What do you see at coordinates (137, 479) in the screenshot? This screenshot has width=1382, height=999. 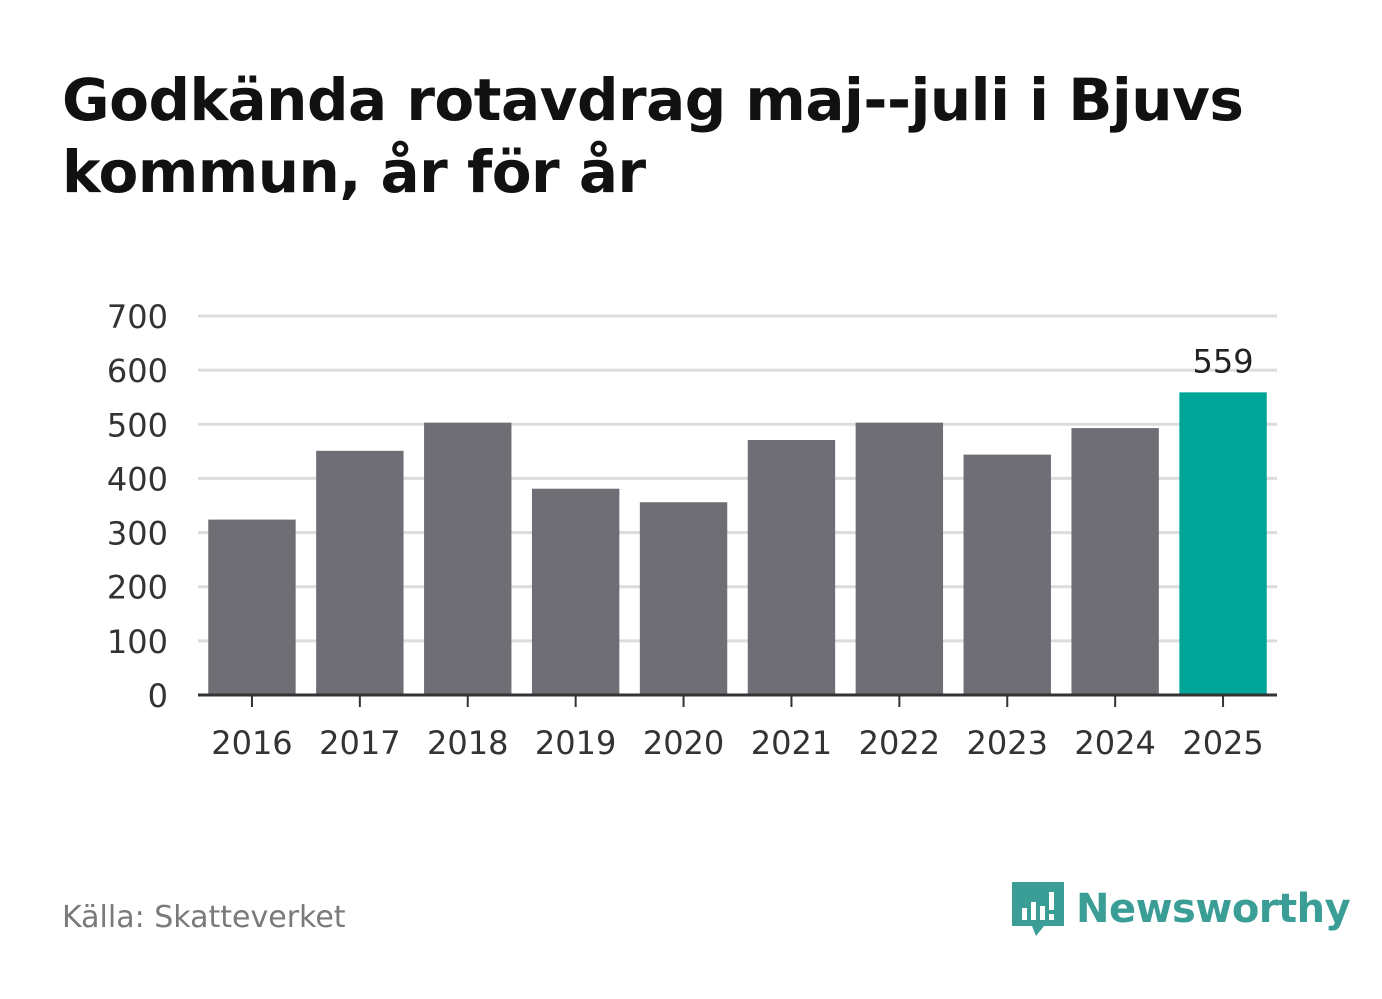 I see `y-tick-label: 400` at bounding box center [137, 479].